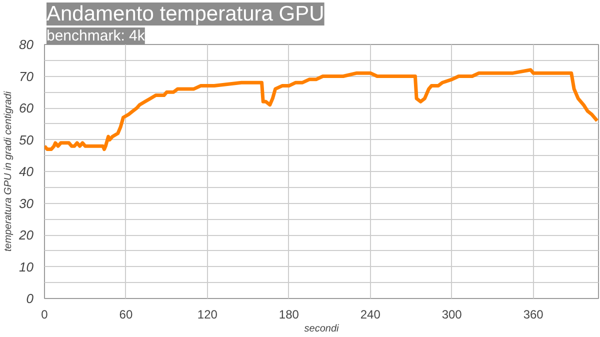  Describe the element at coordinates (26, 171) in the screenshot. I see `y-tick-label: 40` at that location.